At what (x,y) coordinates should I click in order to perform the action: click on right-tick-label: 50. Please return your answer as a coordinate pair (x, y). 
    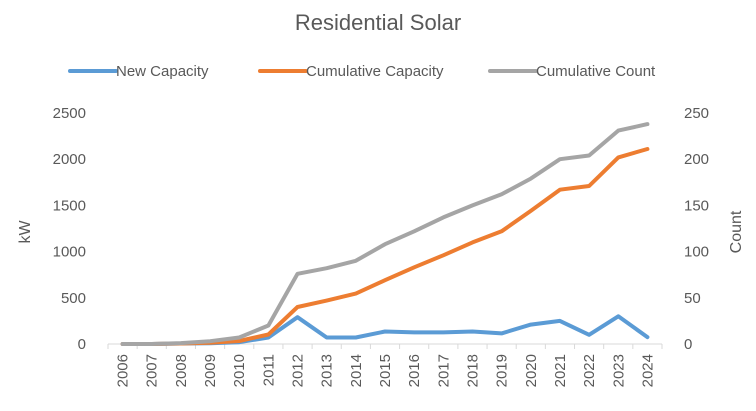
    Looking at the image, I should click on (692, 298).